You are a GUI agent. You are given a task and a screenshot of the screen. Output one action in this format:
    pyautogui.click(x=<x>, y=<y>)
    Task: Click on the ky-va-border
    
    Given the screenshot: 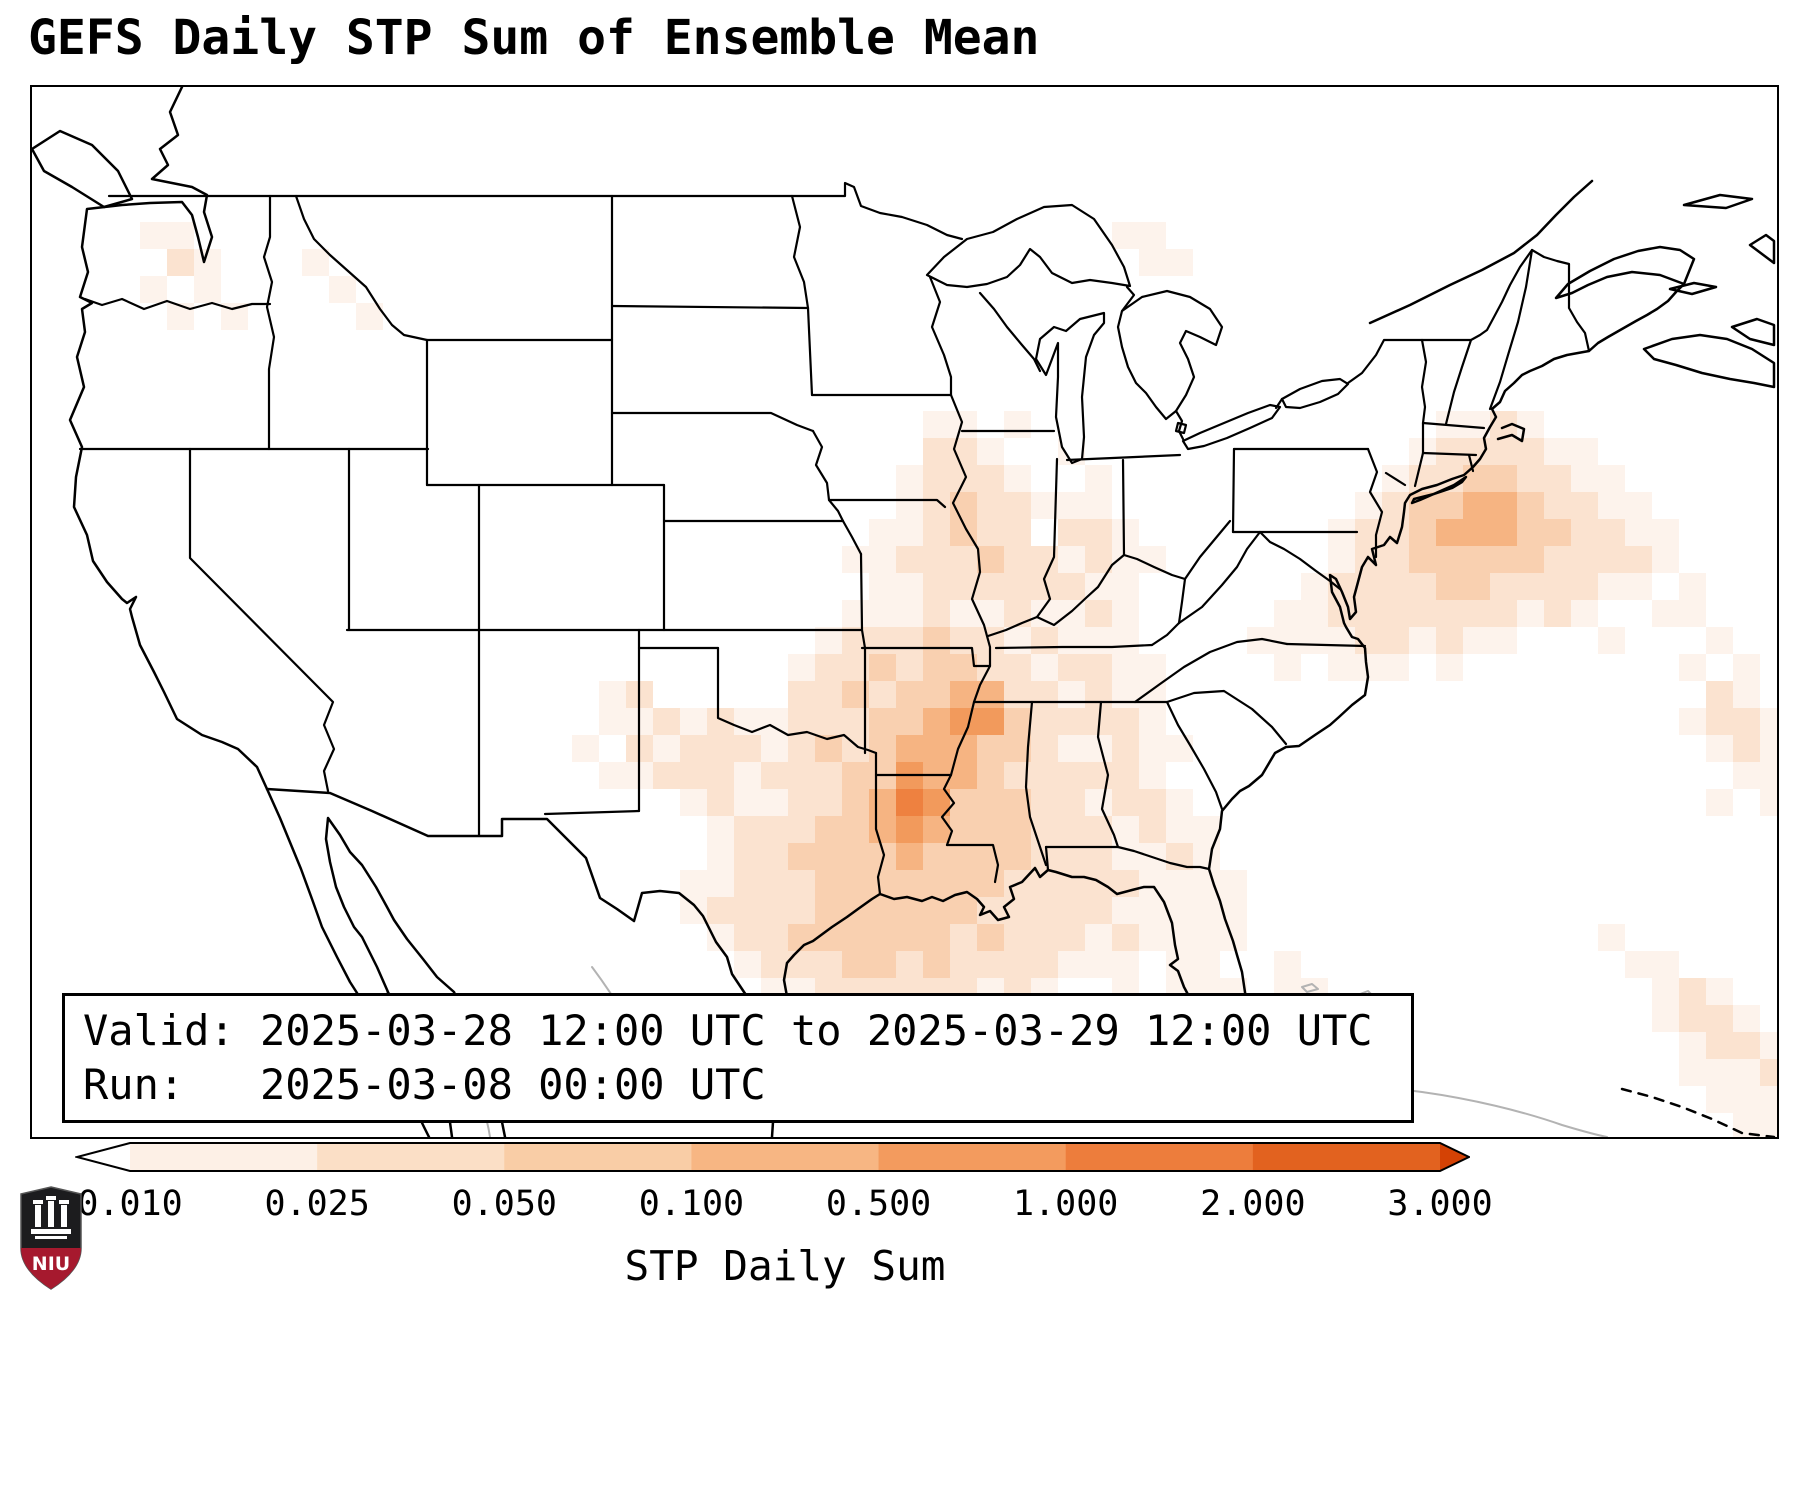 What is the action you would take?
    pyautogui.click(x=1165, y=634)
    